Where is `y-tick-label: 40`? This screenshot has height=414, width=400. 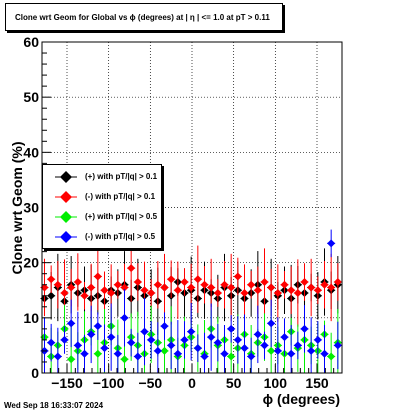 y-tick-label: 40 is located at coordinates (31, 152).